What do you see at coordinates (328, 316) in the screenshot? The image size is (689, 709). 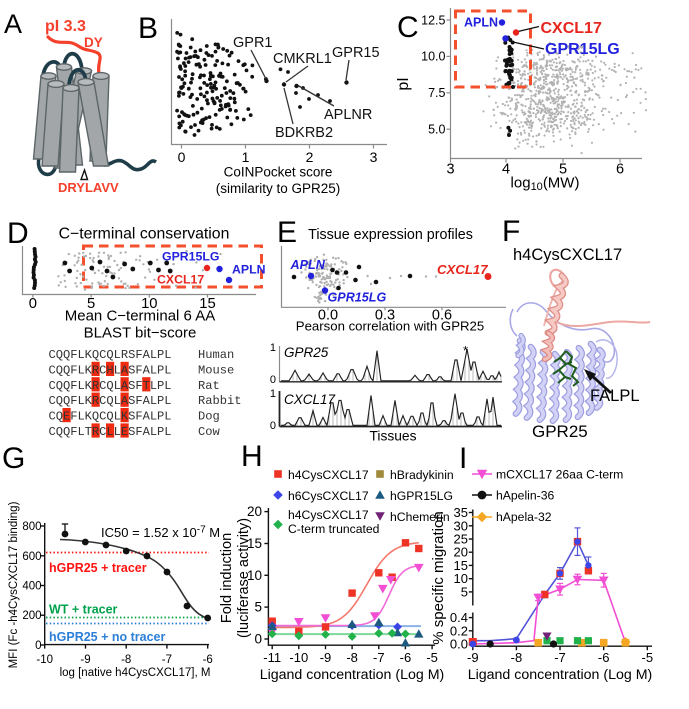 I see `svg-text: 0.0` at bounding box center [328, 316].